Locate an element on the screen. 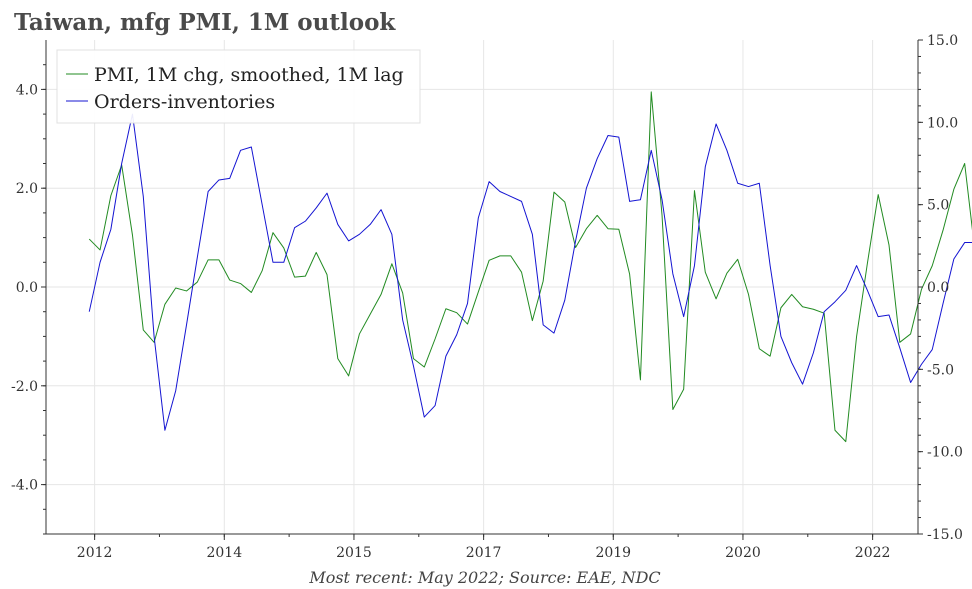 The width and height of the screenshot is (972, 589). right-tick-label: -10.0 is located at coordinates (945, 453).